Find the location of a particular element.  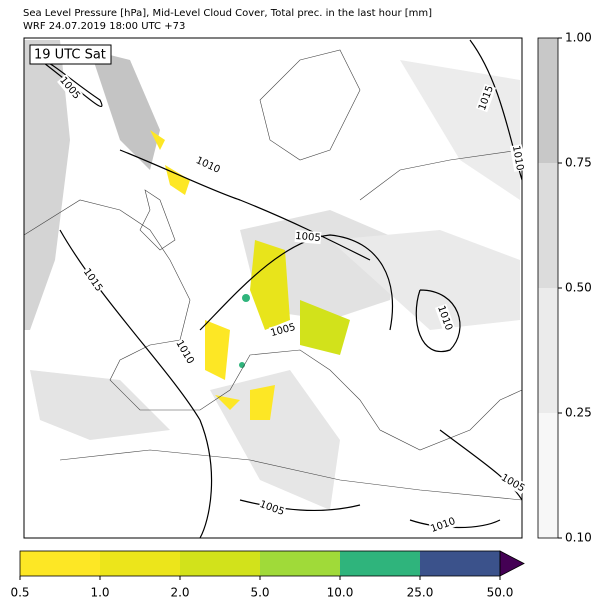

precip-tick-label: 1.0 is located at coordinates (99, 593).